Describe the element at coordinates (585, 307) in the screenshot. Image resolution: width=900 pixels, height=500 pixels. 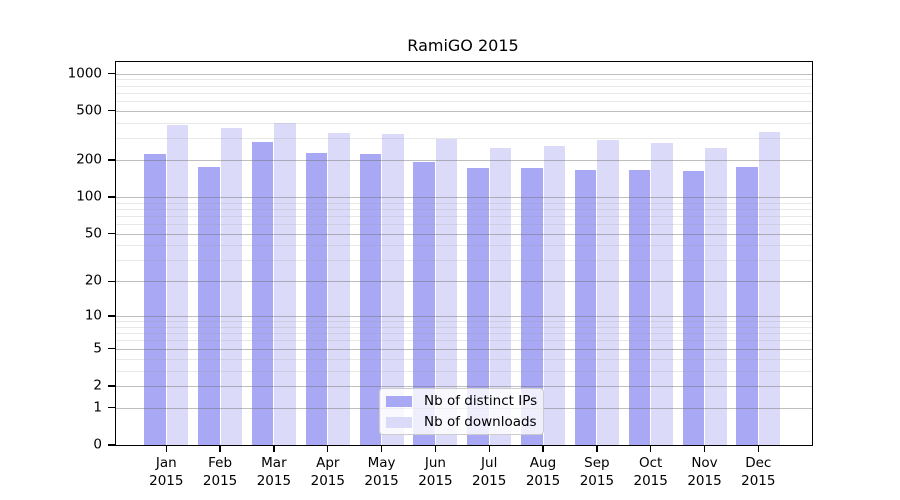
I see `bar-distinct-ips-sep` at that location.